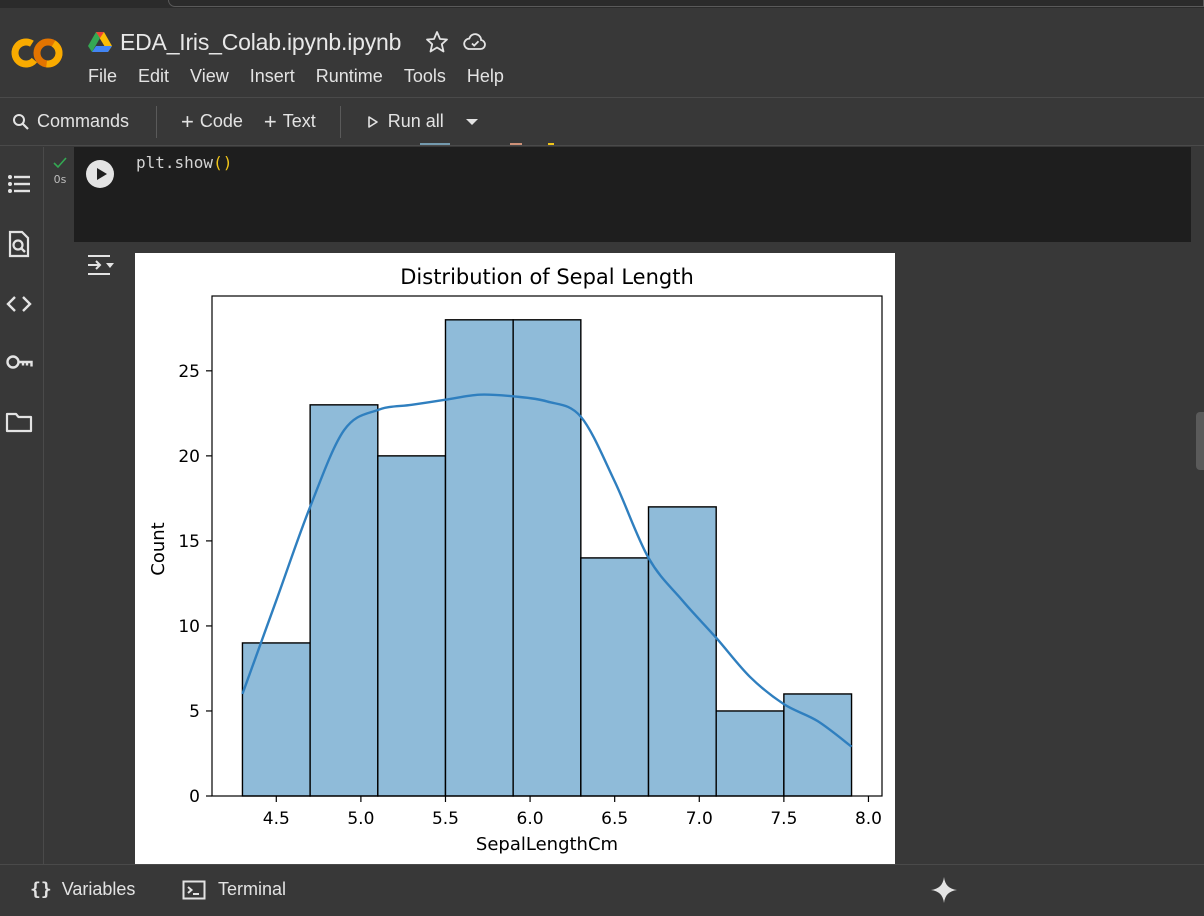  I want to click on run-all-button: Run all, so click(405, 122).